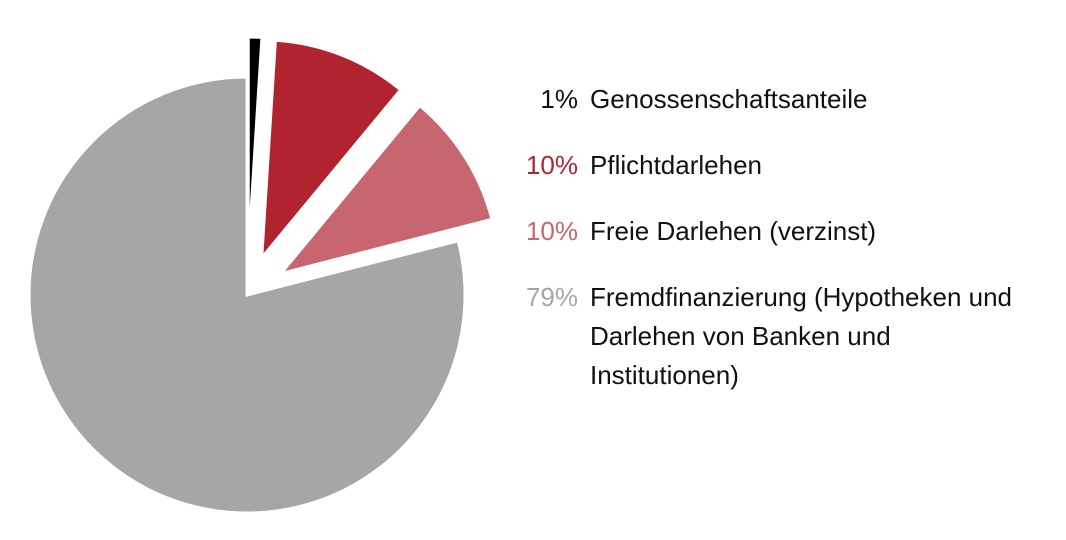 Image resolution: width=1066 pixels, height=540 pixels. I want to click on legend-label: Pflichtdarlehen, so click(676, 165).